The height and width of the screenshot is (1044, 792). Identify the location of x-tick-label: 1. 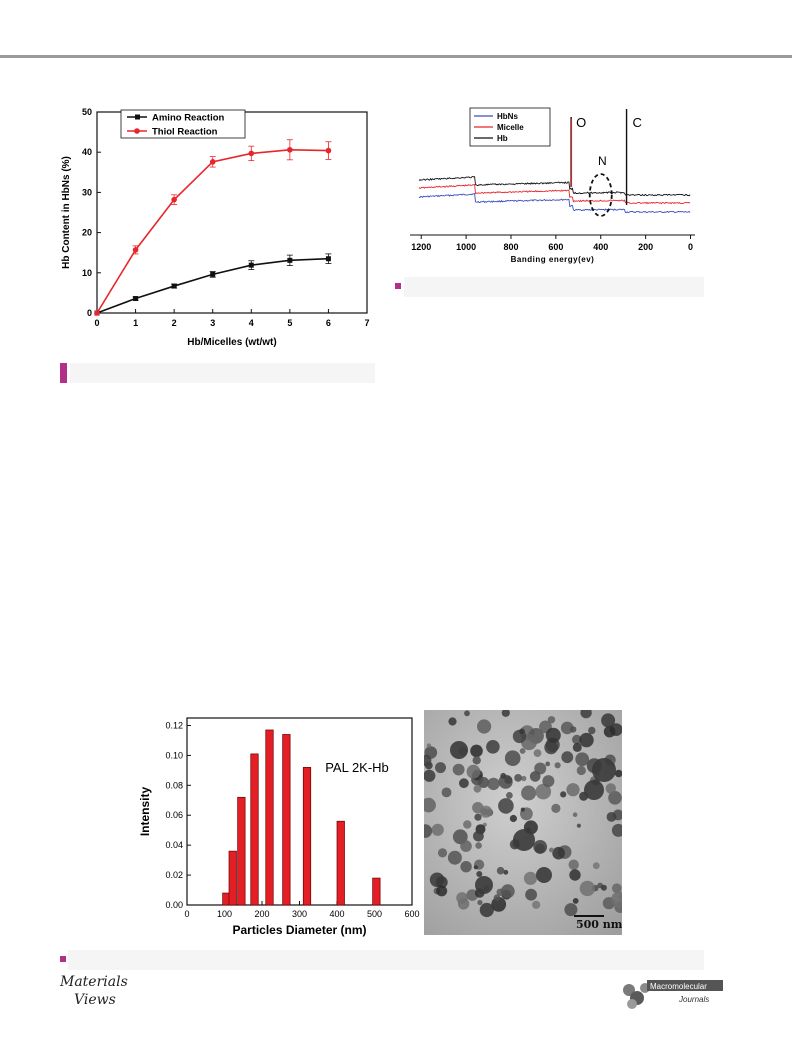
(135, 323).